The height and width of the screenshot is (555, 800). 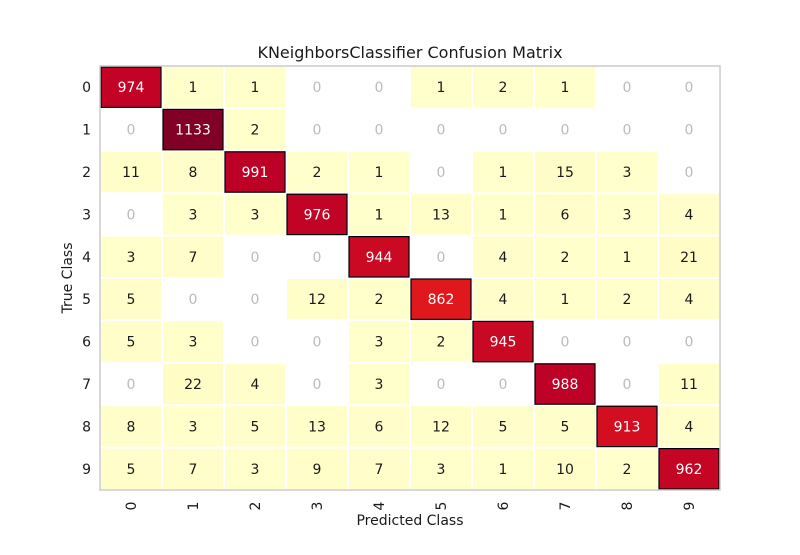 I want to click on cell-value-r2-c5: 0, so click(x=441, y=173).